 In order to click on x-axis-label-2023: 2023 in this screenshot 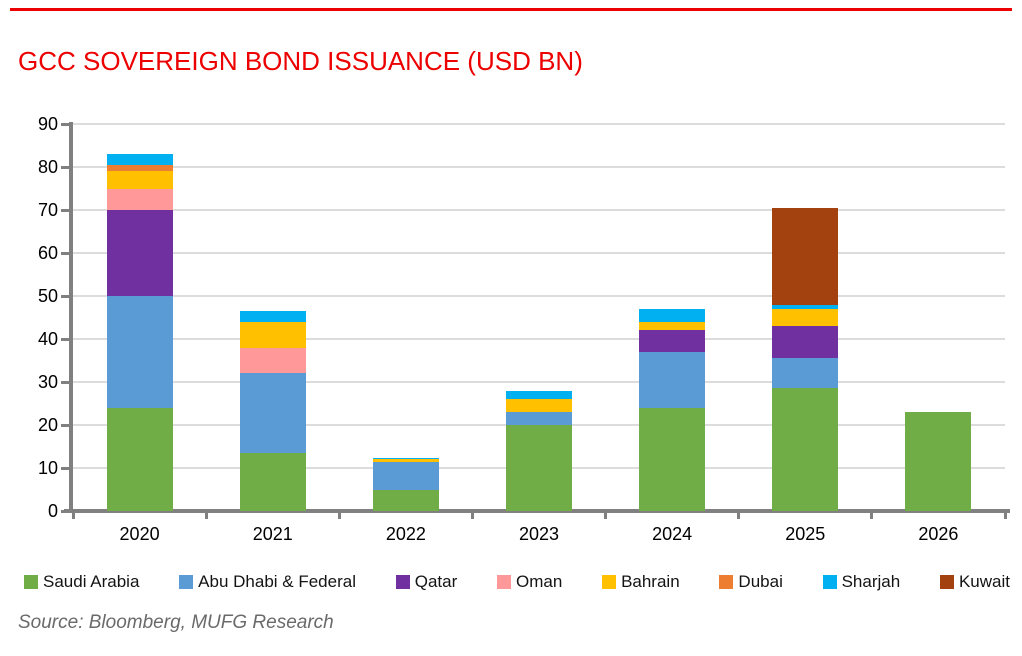, I will do `click(539, 534)`.